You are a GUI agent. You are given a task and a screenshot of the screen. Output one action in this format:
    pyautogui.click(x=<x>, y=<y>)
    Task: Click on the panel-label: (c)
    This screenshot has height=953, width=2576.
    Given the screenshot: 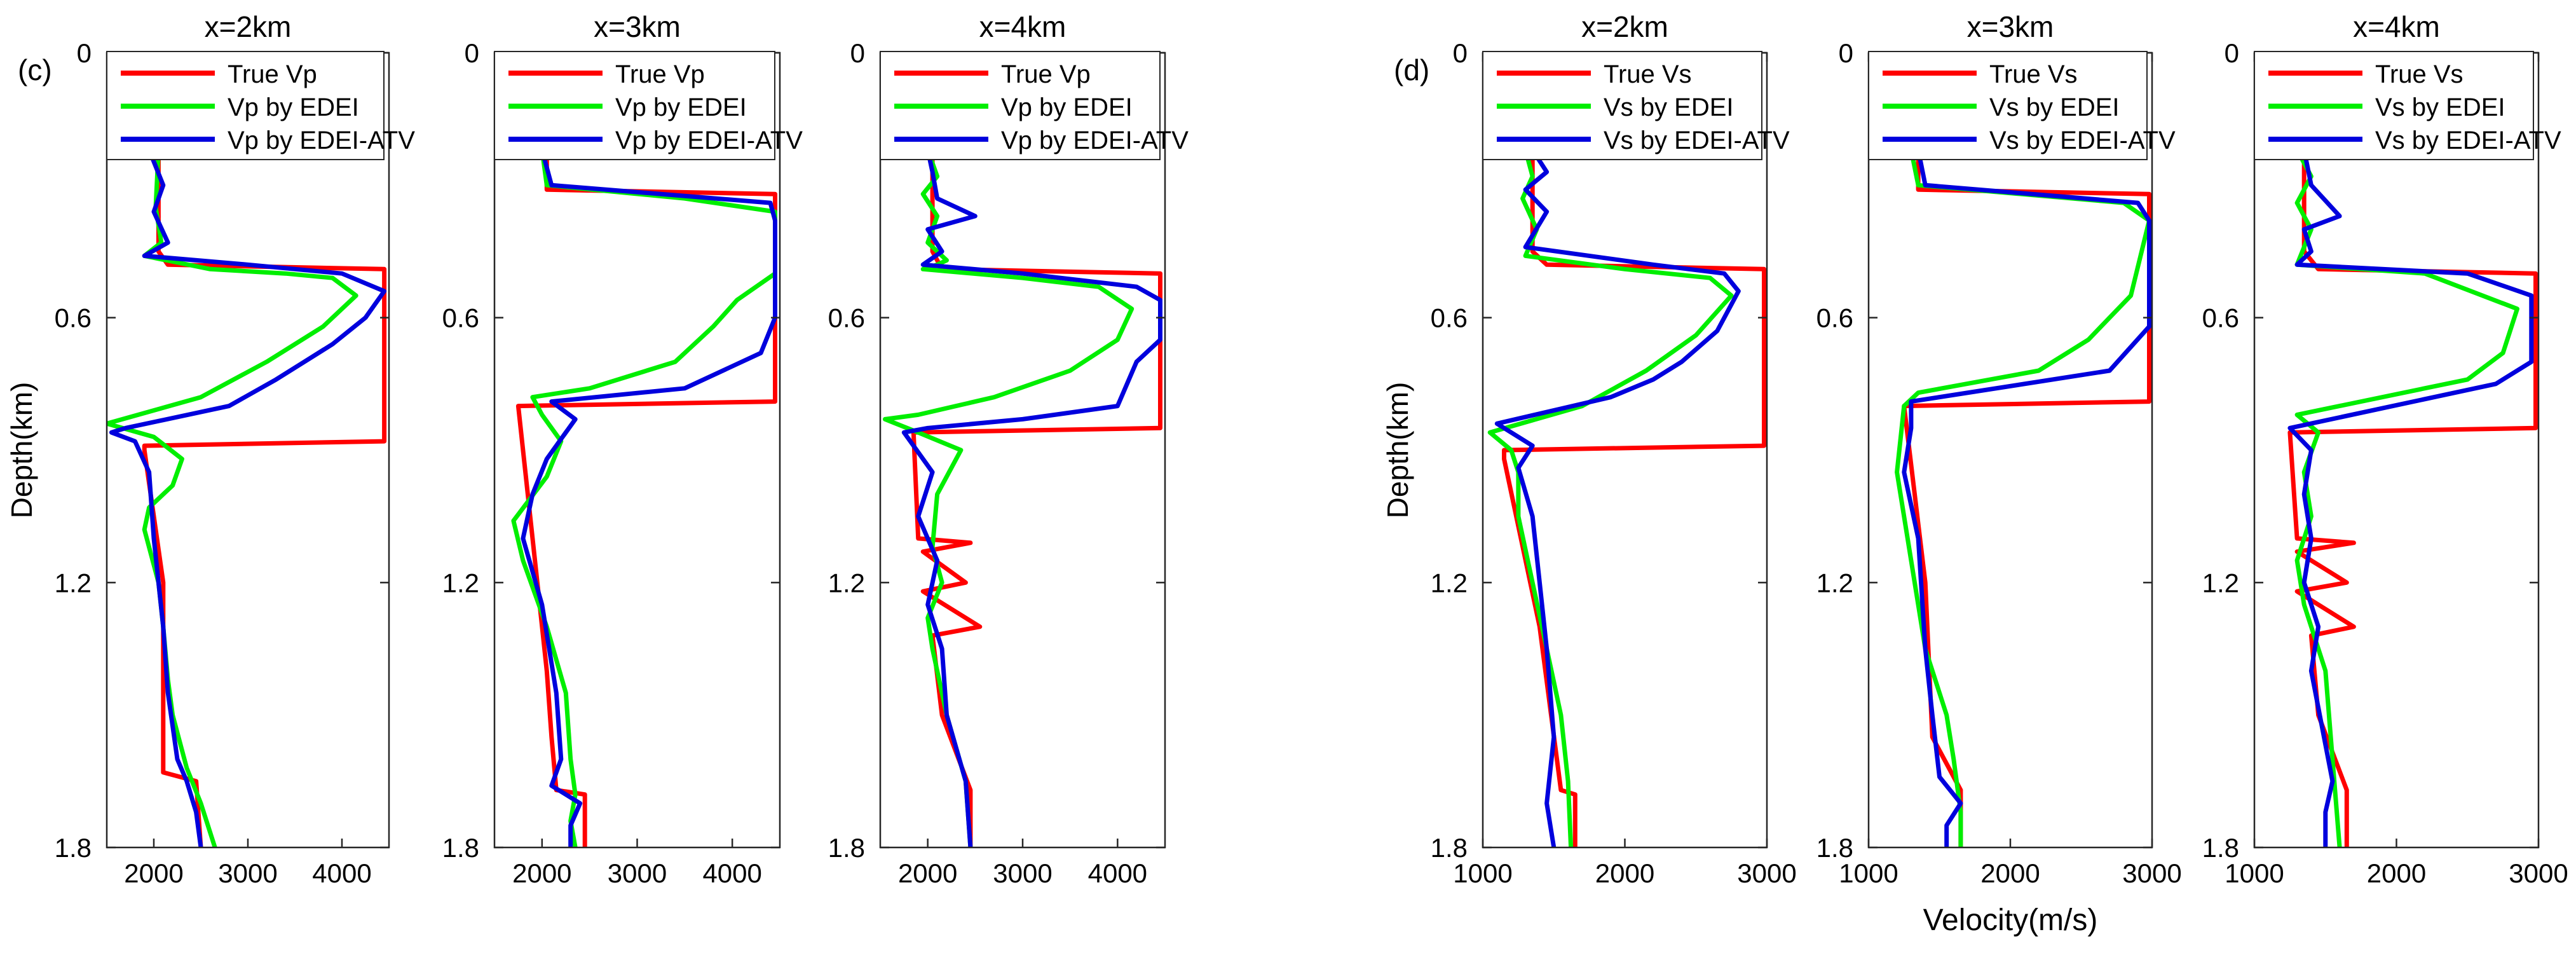 What is the action you would take?
    pyautogui.click(x=35, y=69)
    